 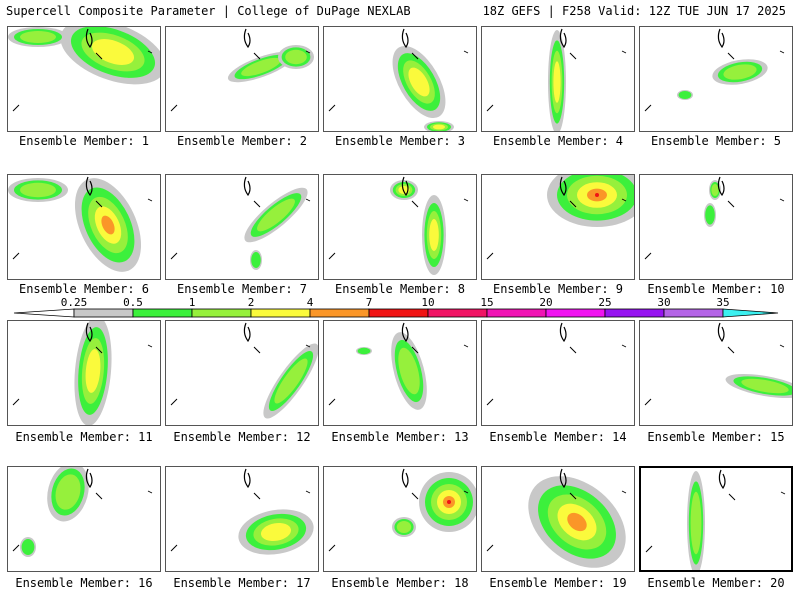 What do you see at coordinates (486, 302) in the screenshot?
I see `colorbar-tick-label: 15` at bounding box center [486, 302].